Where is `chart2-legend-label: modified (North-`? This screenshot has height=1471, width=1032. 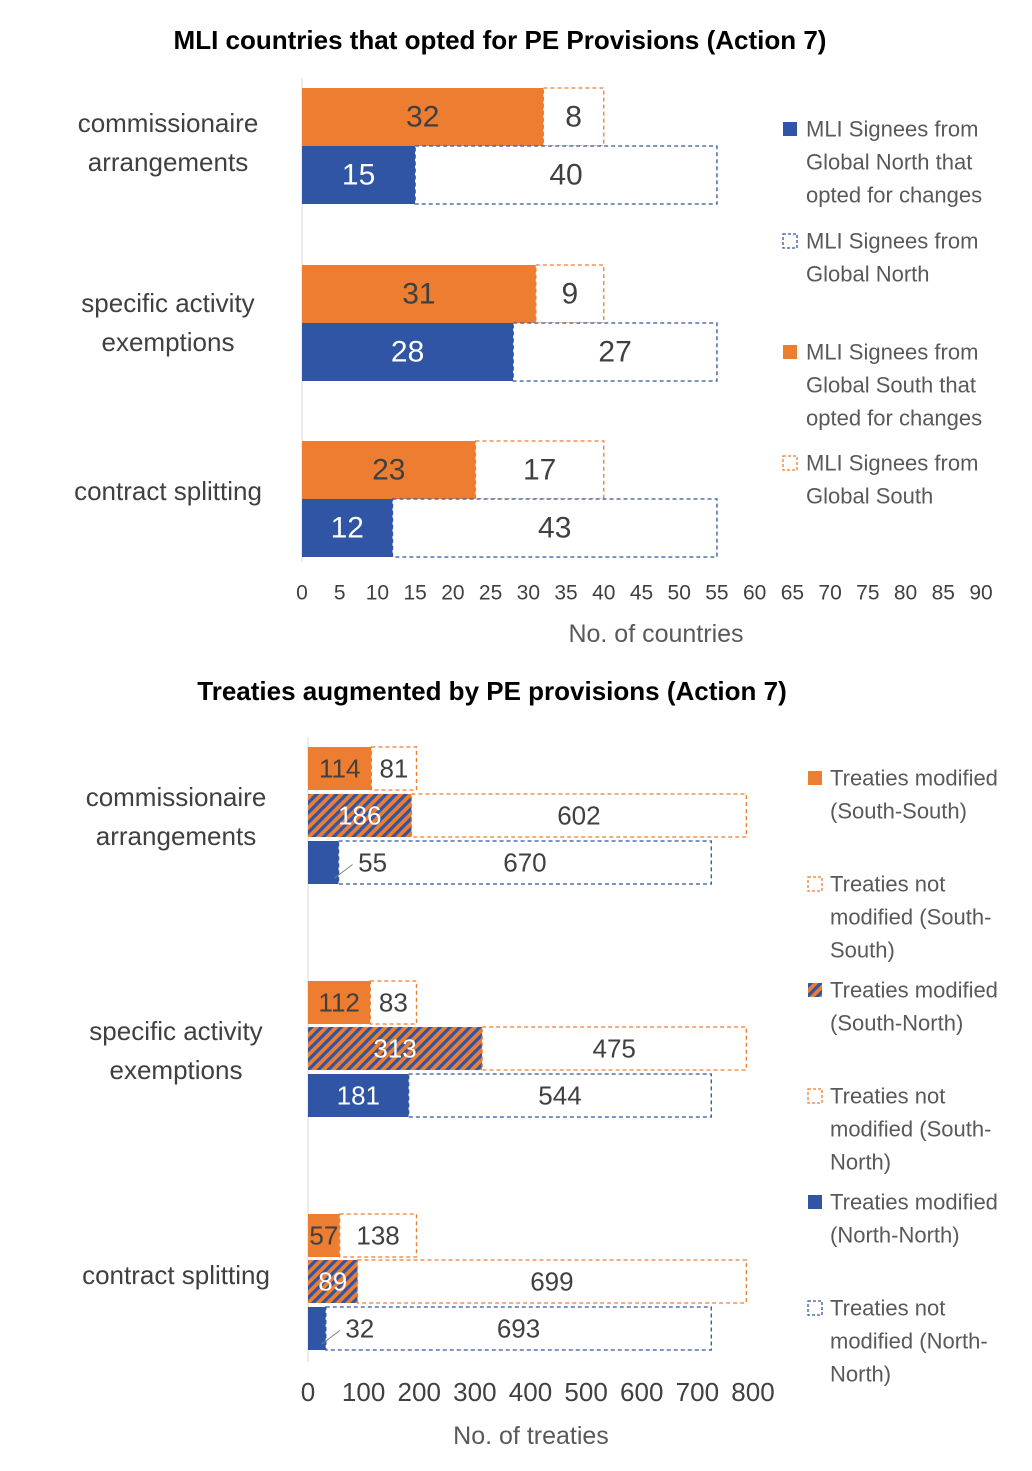 chart2-legend-label: modified (North- is located at coordinates (909, 1341).